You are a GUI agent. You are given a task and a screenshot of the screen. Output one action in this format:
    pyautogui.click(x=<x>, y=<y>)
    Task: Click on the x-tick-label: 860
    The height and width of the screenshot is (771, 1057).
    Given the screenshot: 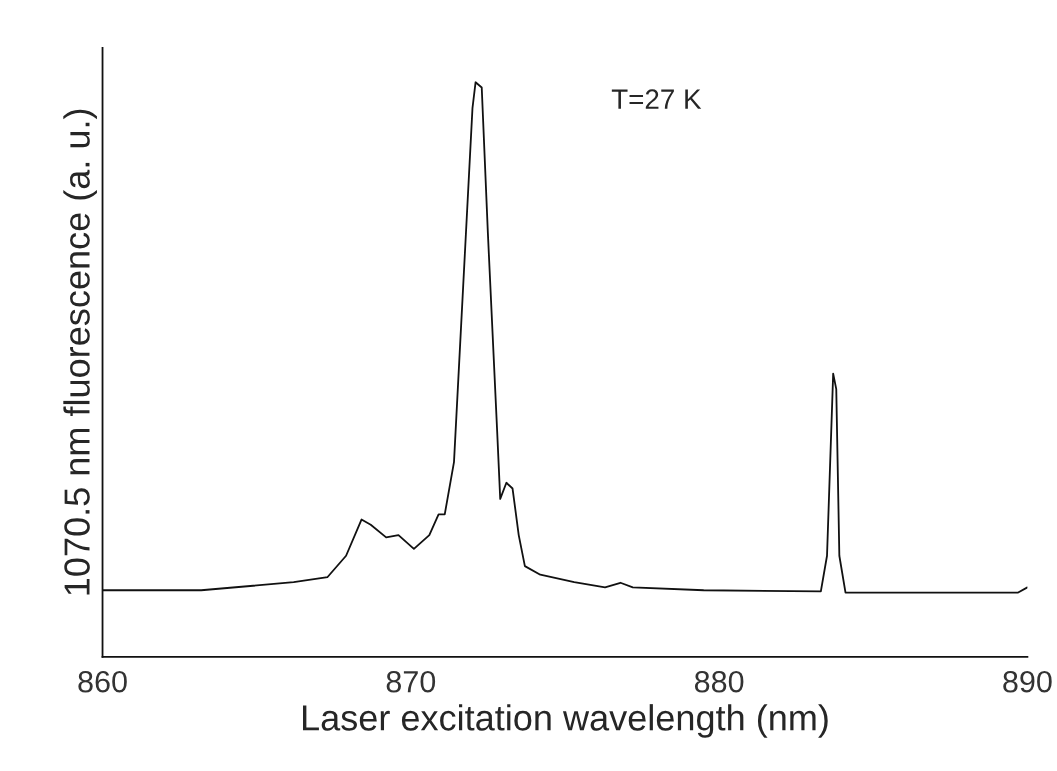 What is the action you would take?
    pyautogui.click(x=102, y=681)
    